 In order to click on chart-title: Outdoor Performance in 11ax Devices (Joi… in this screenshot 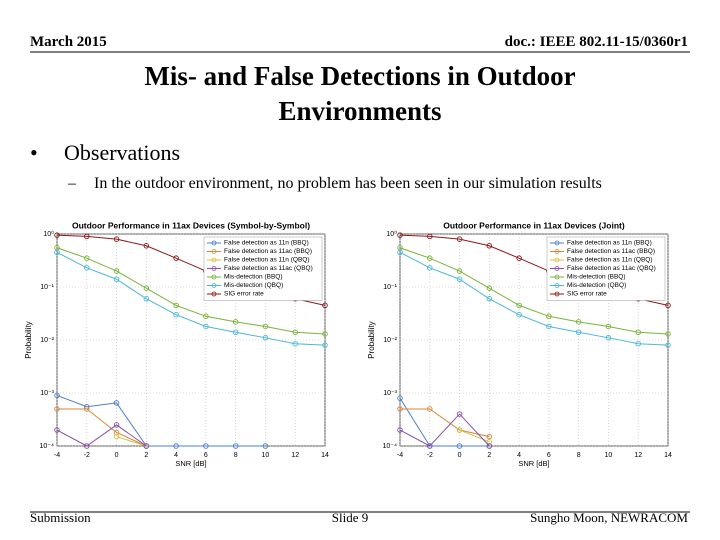, I will do `click(534, 225)`.